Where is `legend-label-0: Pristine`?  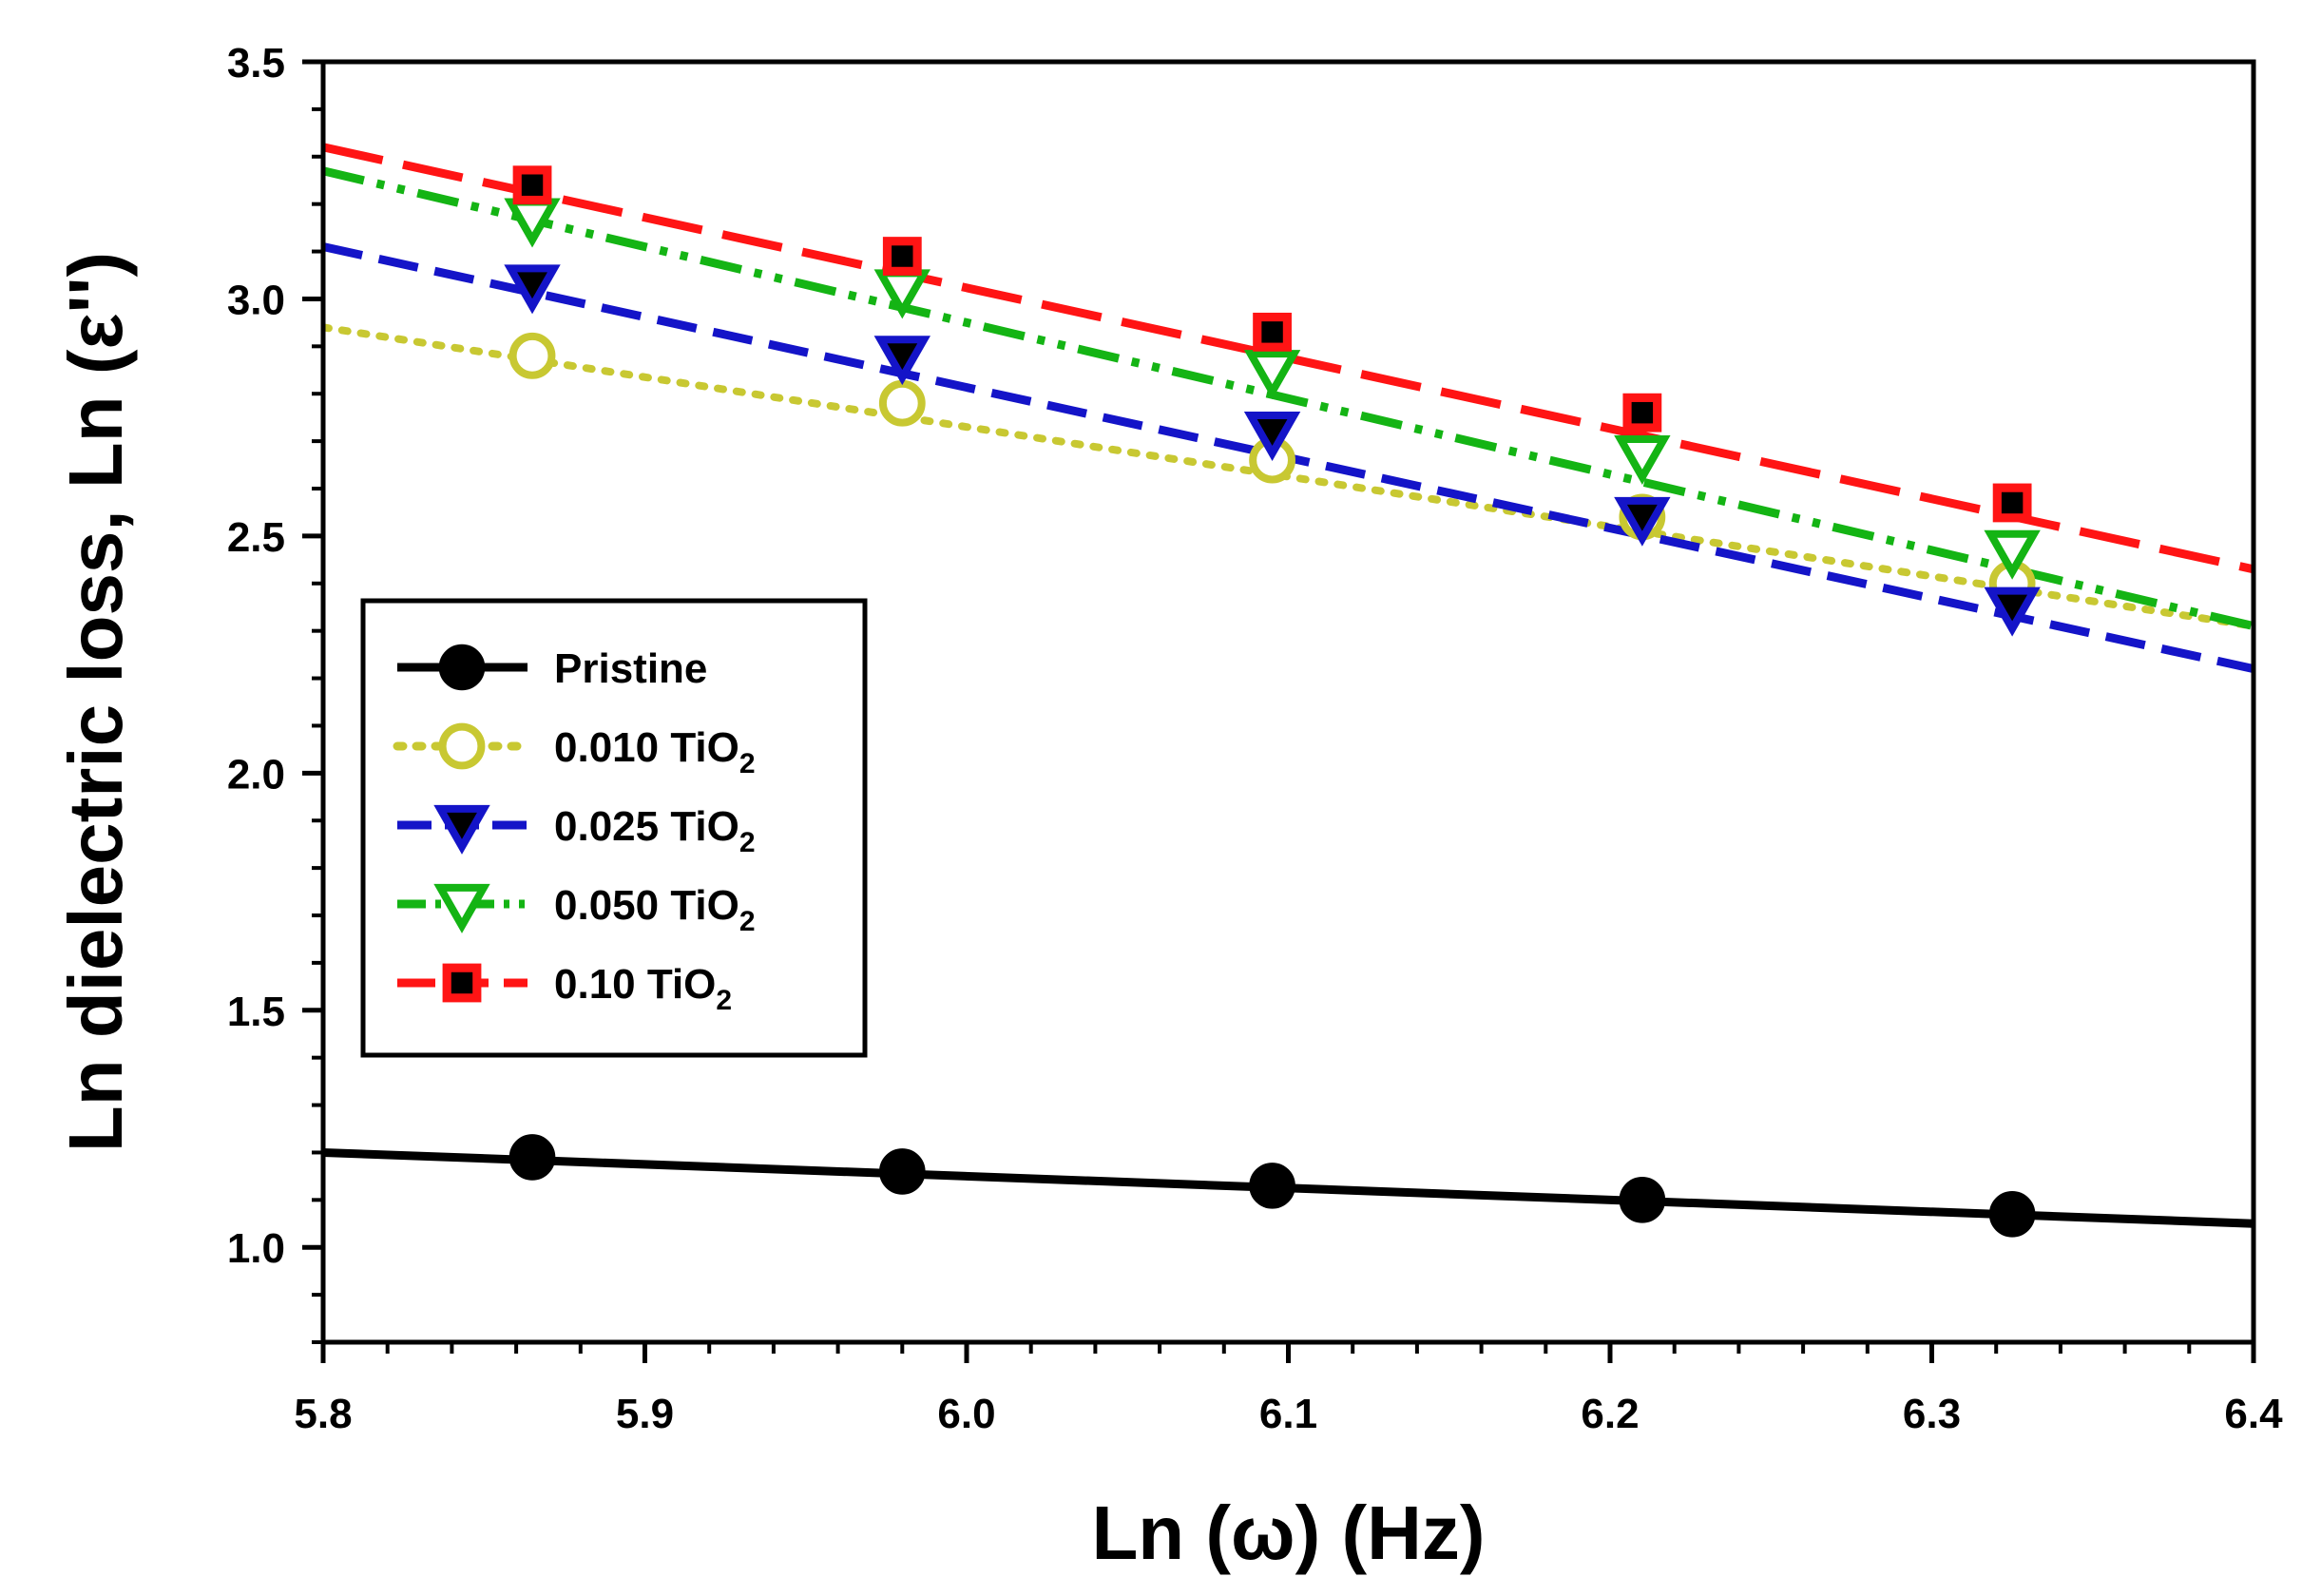 legend-label-0: Pristine is located at coordinates (630, 668).